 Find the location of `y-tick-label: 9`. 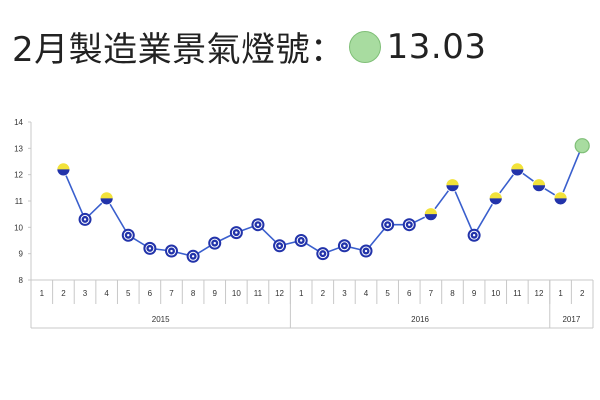

y-tick-label: 9 is located at coordinates (21, 254).